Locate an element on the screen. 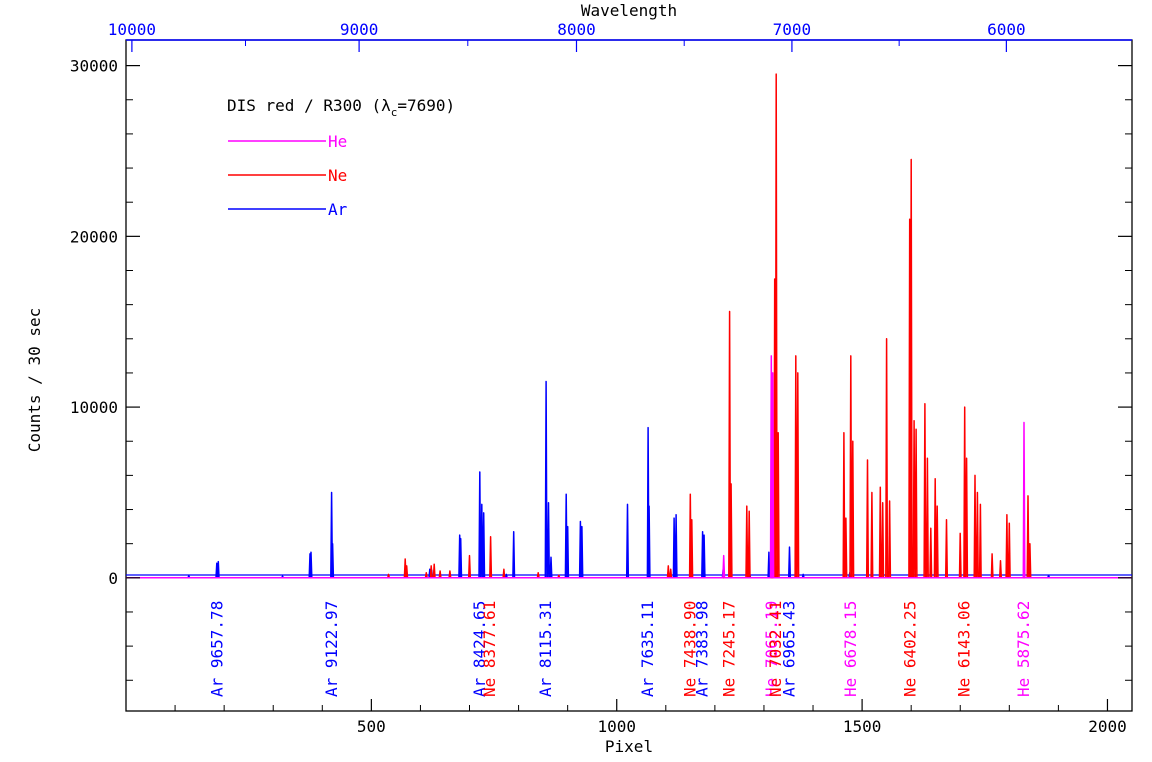  legend: He Ne Ar is located at coordinates (288, 175).